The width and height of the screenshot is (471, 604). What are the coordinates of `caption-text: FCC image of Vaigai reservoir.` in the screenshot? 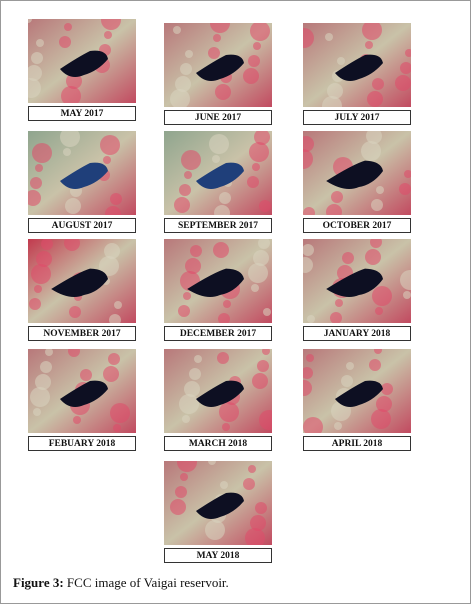 It's located at (147, 582).